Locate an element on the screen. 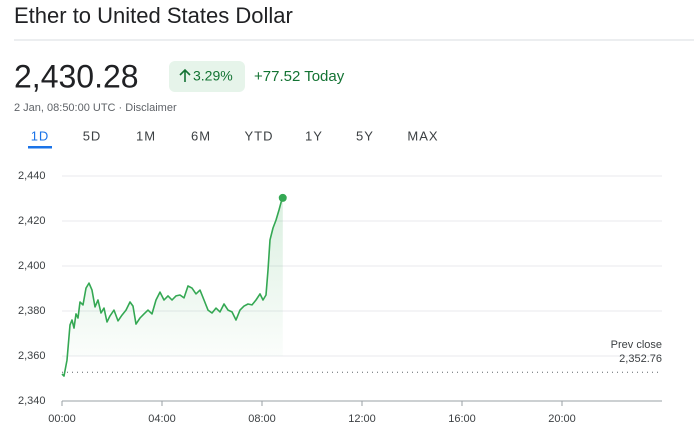  tab: 1Y is located at coordinates (314, 135).